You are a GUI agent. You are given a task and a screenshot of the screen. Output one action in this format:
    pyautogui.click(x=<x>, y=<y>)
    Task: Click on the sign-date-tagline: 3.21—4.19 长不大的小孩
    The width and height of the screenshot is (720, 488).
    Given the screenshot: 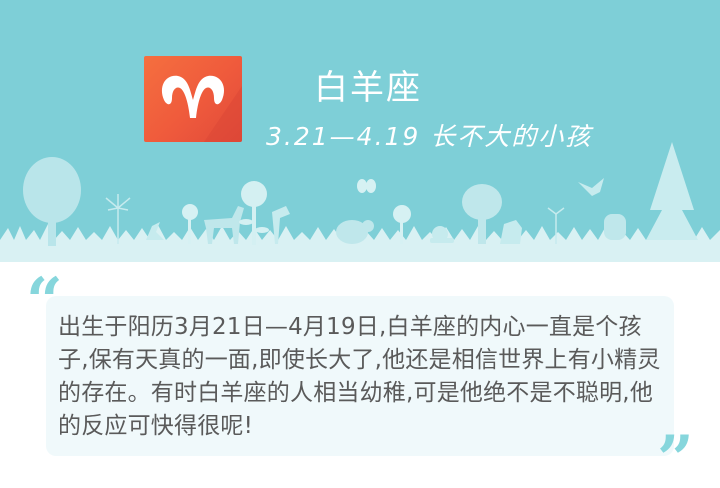 What is the action you would take?
    pyautogui.click(x=429, y=136)
    